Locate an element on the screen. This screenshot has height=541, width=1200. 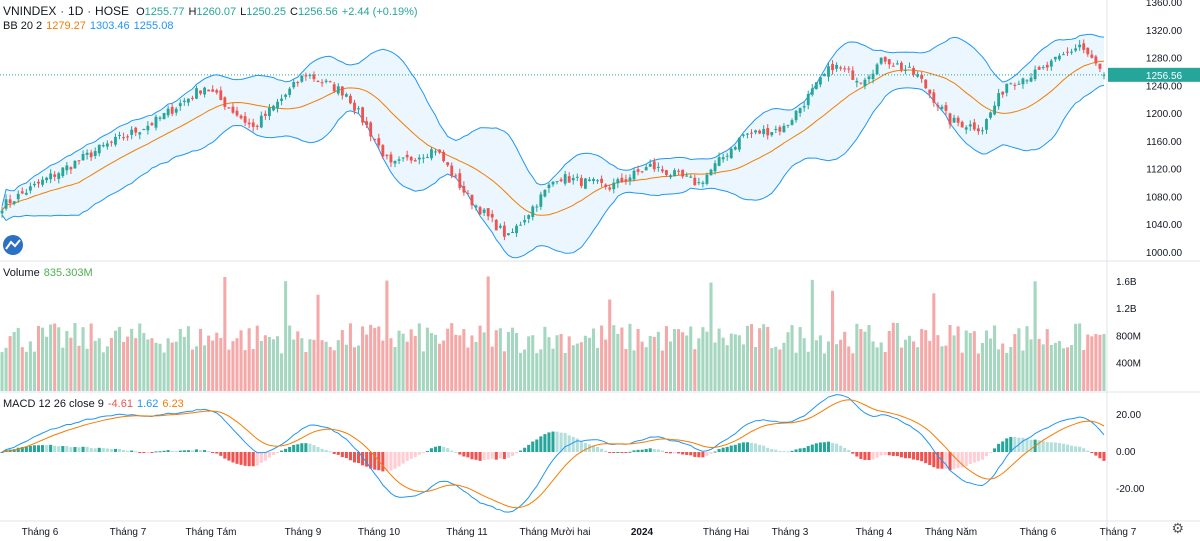
interval-label: 1D is located at coordinates (76, 11).